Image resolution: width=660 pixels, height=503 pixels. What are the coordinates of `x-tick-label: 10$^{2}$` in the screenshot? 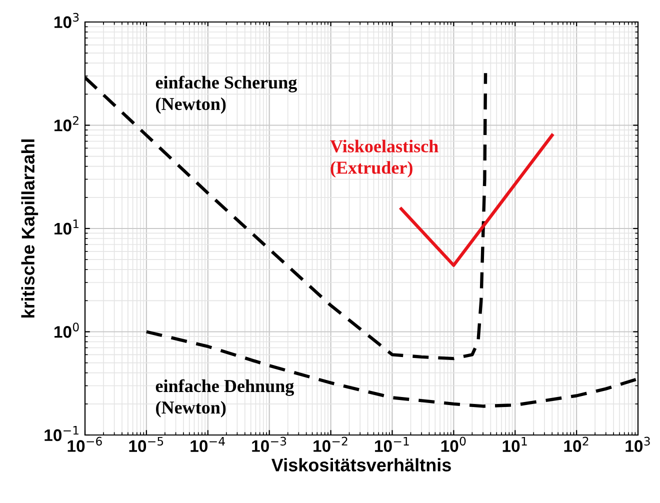 It's located at (576, 444).